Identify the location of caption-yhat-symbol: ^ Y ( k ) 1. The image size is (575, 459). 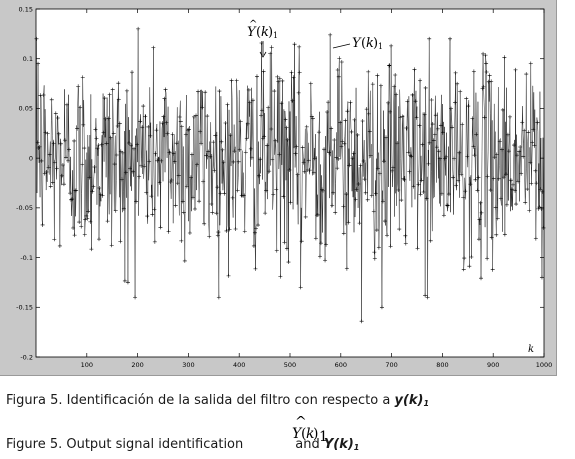
(310, 430).